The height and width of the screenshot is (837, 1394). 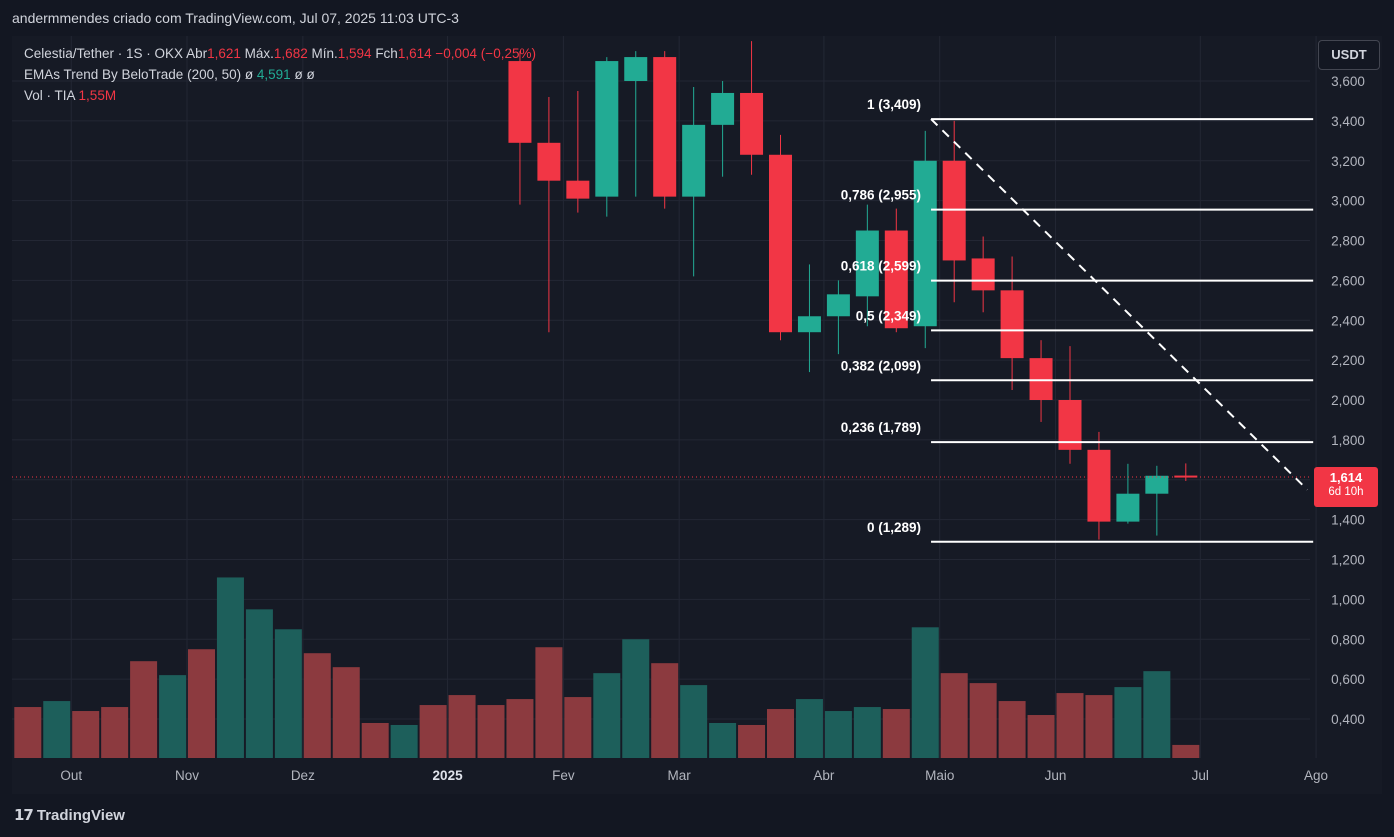 I want to click on time-tick-label: Ago, so click(x=1316, y=775).